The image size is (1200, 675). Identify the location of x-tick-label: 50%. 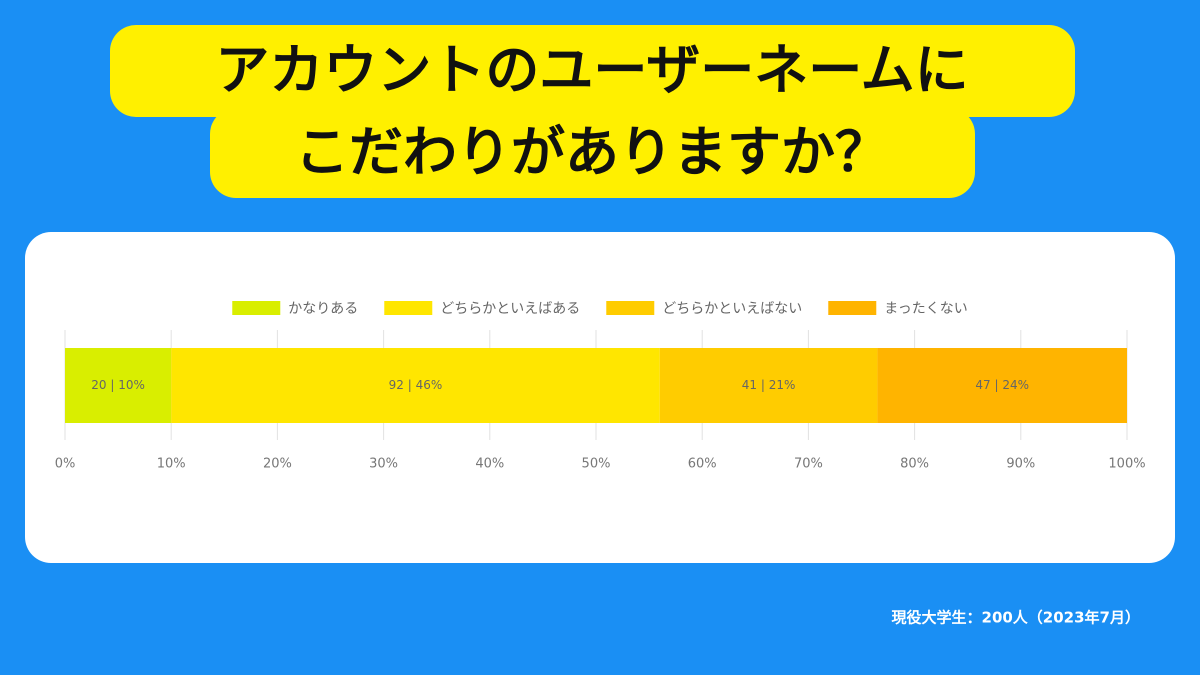
(596, 464).